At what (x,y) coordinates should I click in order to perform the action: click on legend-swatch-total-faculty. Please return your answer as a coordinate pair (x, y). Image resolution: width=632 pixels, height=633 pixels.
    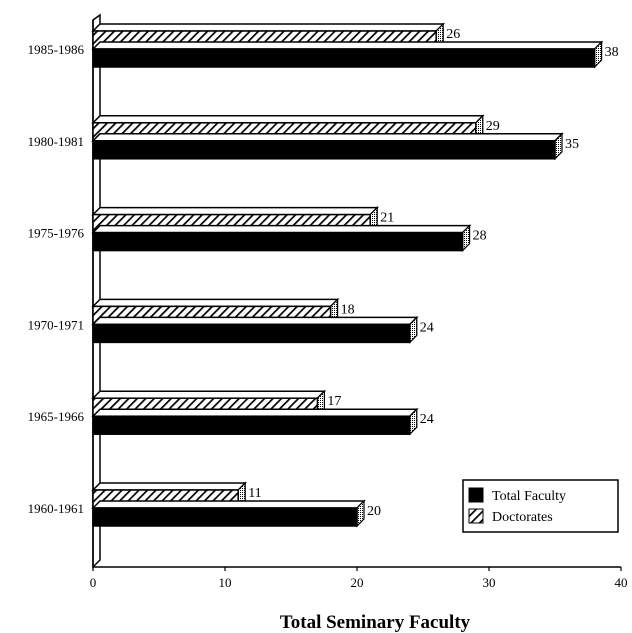
    Looking at the image, I should click on (476, 495).